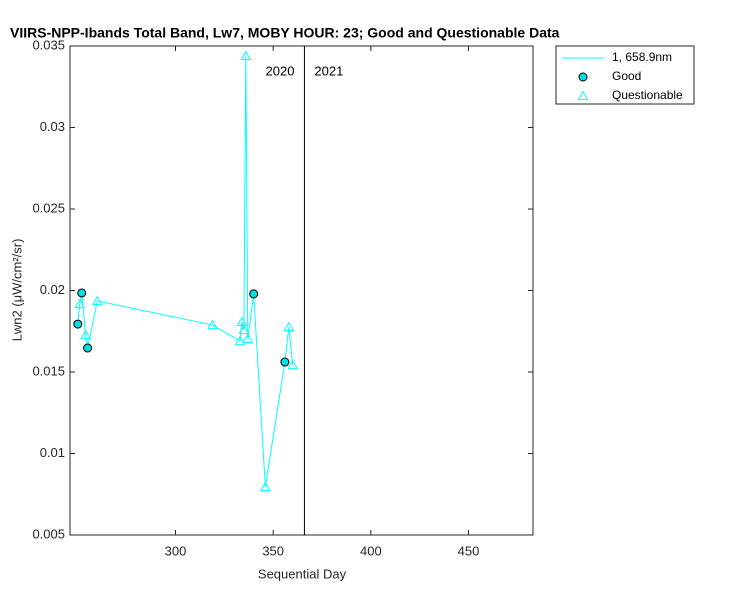  Describe the element at coordinates (280, 70) in the screenshot. I see `year-label: 2020` at that location.